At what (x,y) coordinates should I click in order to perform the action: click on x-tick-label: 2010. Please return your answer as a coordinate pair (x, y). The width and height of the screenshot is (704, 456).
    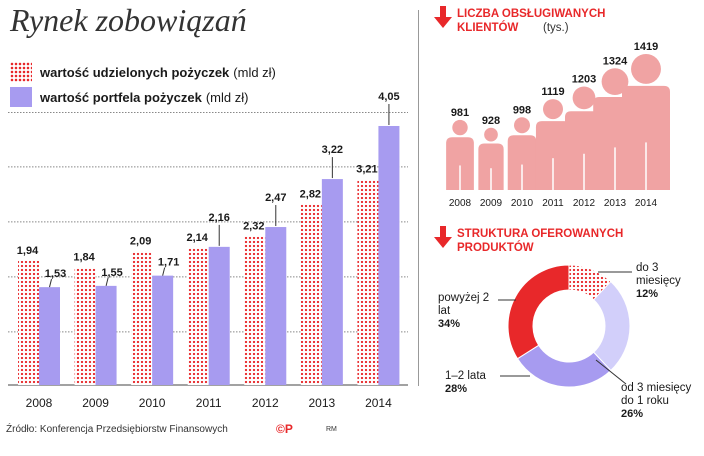
    Looking at the image, I should click on (152, 403).